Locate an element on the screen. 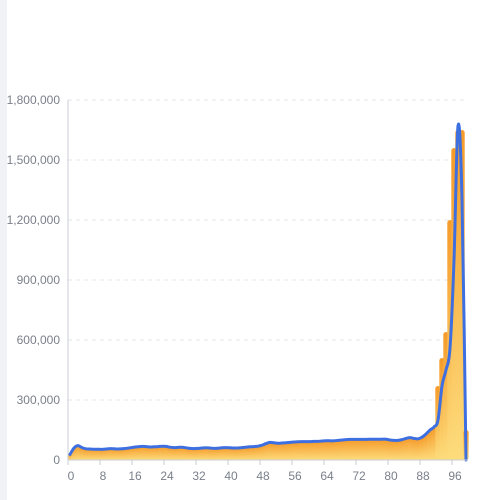  x-tick-label: 72 is located at coordinates (359, 476).